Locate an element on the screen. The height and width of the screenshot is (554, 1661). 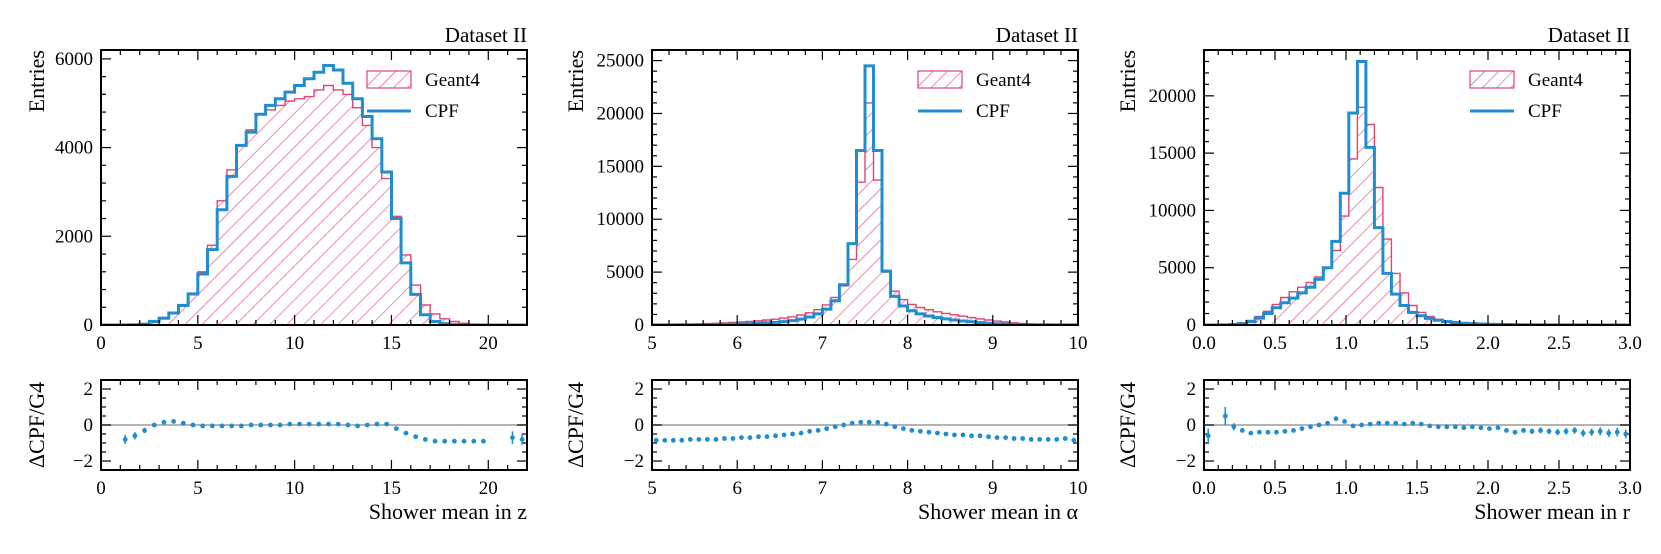
cpf-histogram is located at coordinates (1417, 192).